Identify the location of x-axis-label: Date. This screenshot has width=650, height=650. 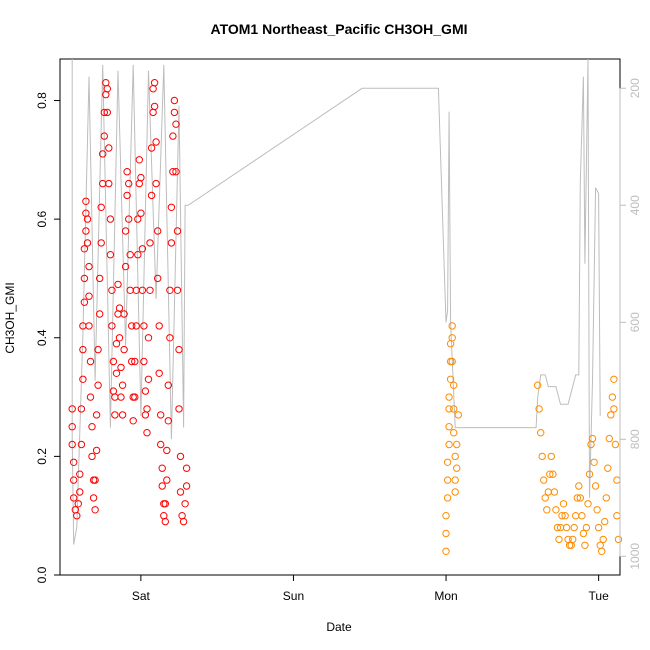
(339, 627).